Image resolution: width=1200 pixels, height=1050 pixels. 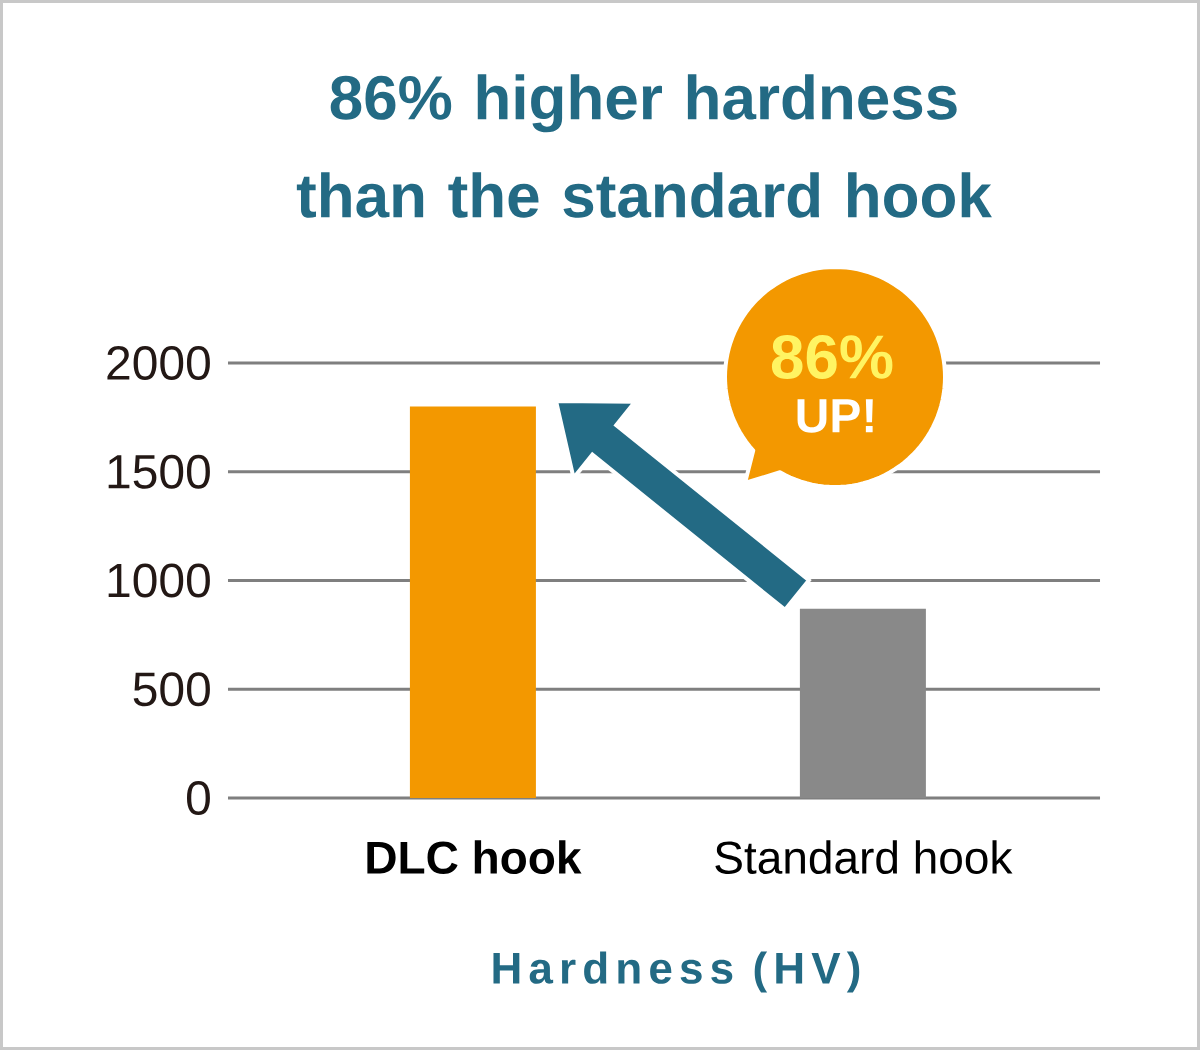 I want to click on annotation: 86%, so click(x=832, y=357).